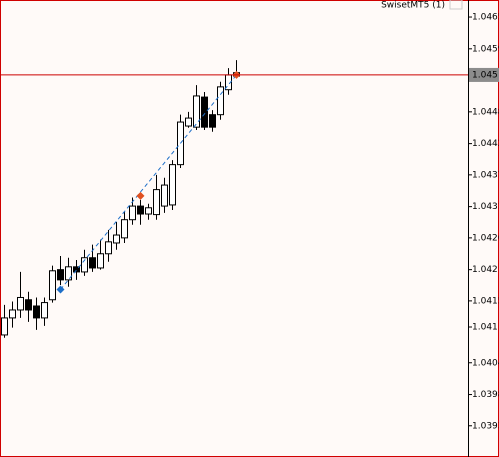 Image resolution: width=499 pixels, height=457 pixels. I want to click on y-tick-label: 1.0459, so click(485, 49).